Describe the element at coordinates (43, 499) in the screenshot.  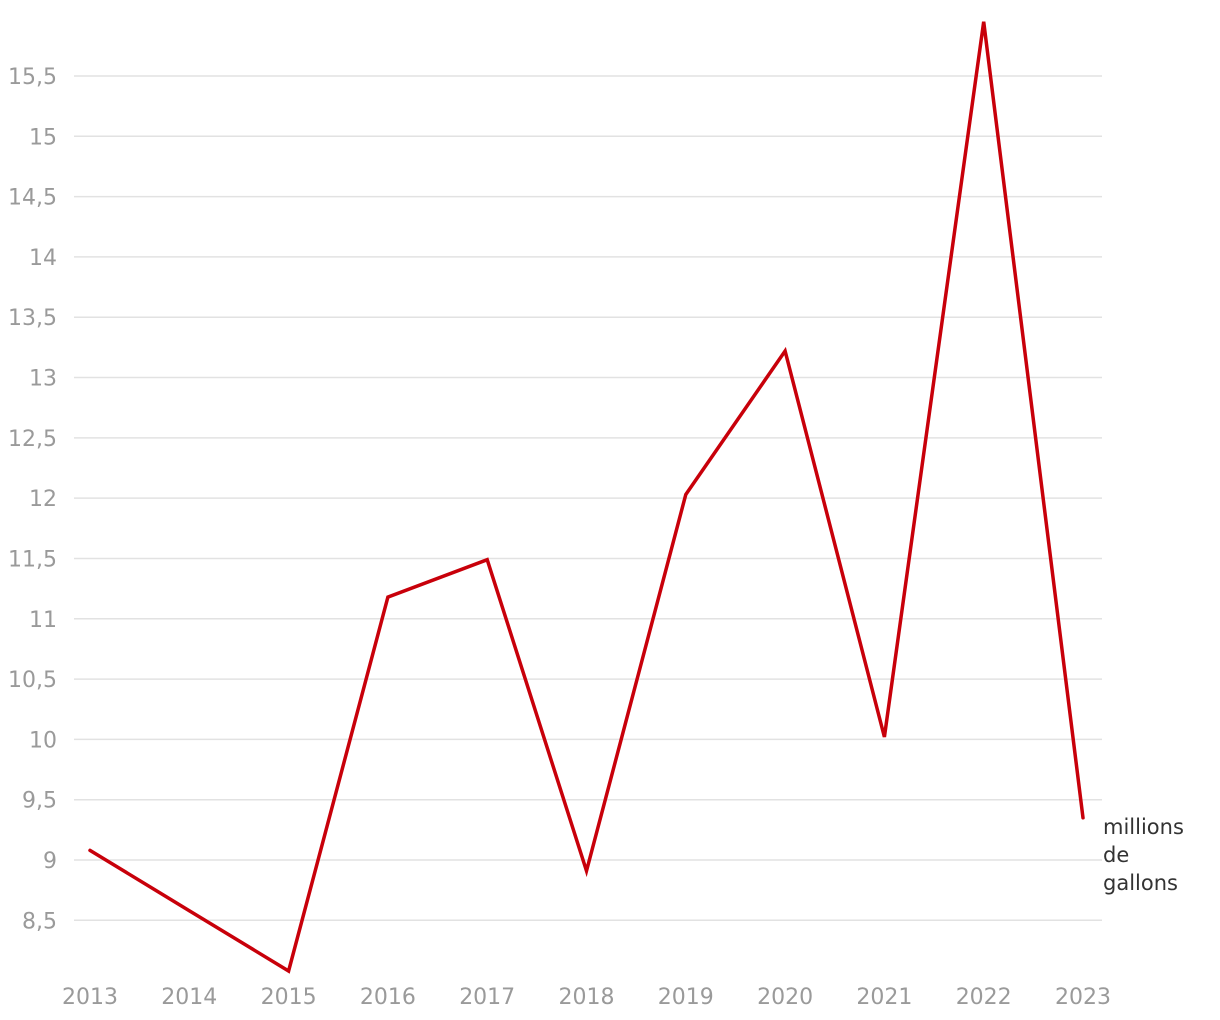
I see `y-tick-label: 12` at that location.